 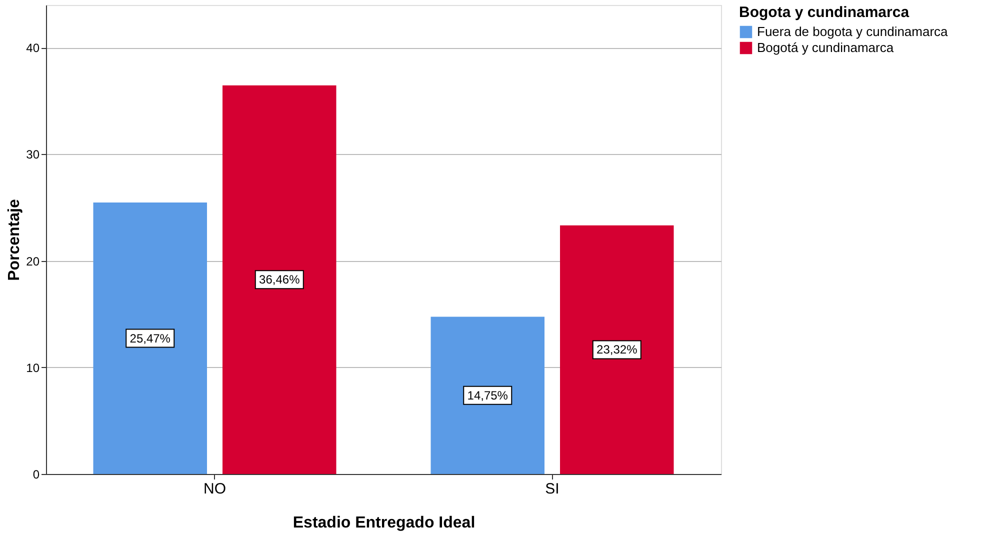 I want to click on y-tick-label: 40, so click(x=33, y=48).